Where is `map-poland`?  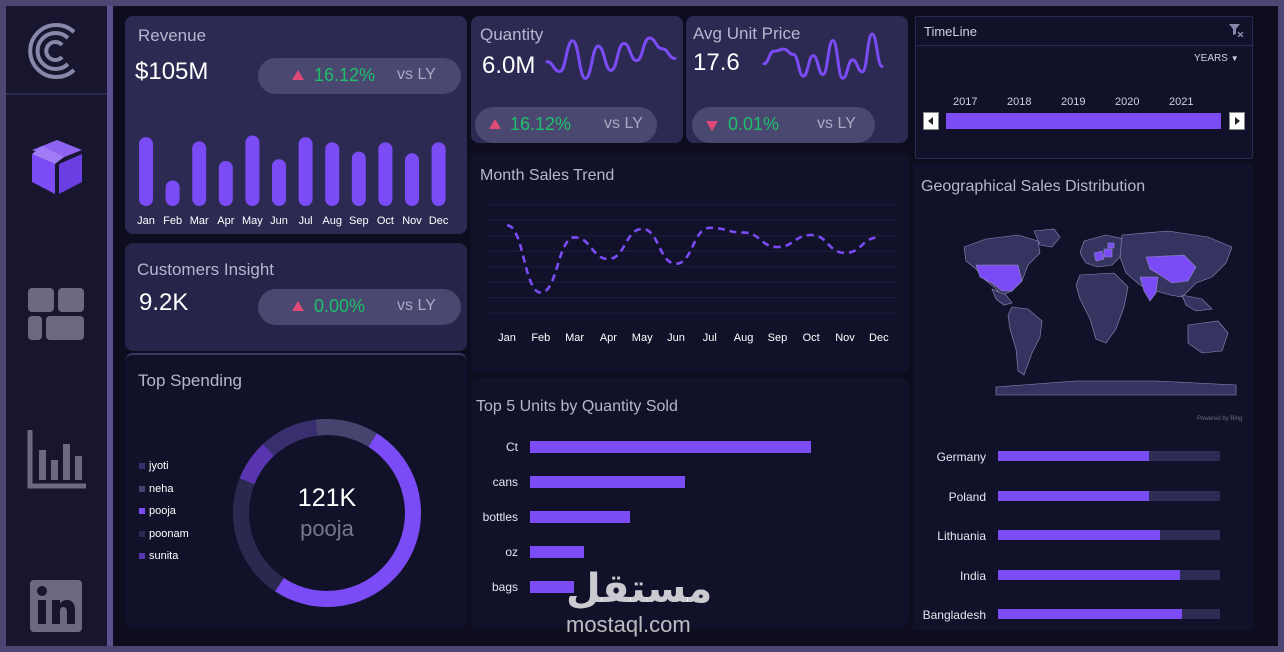
map-poland is located at coordinates (1108, 253).